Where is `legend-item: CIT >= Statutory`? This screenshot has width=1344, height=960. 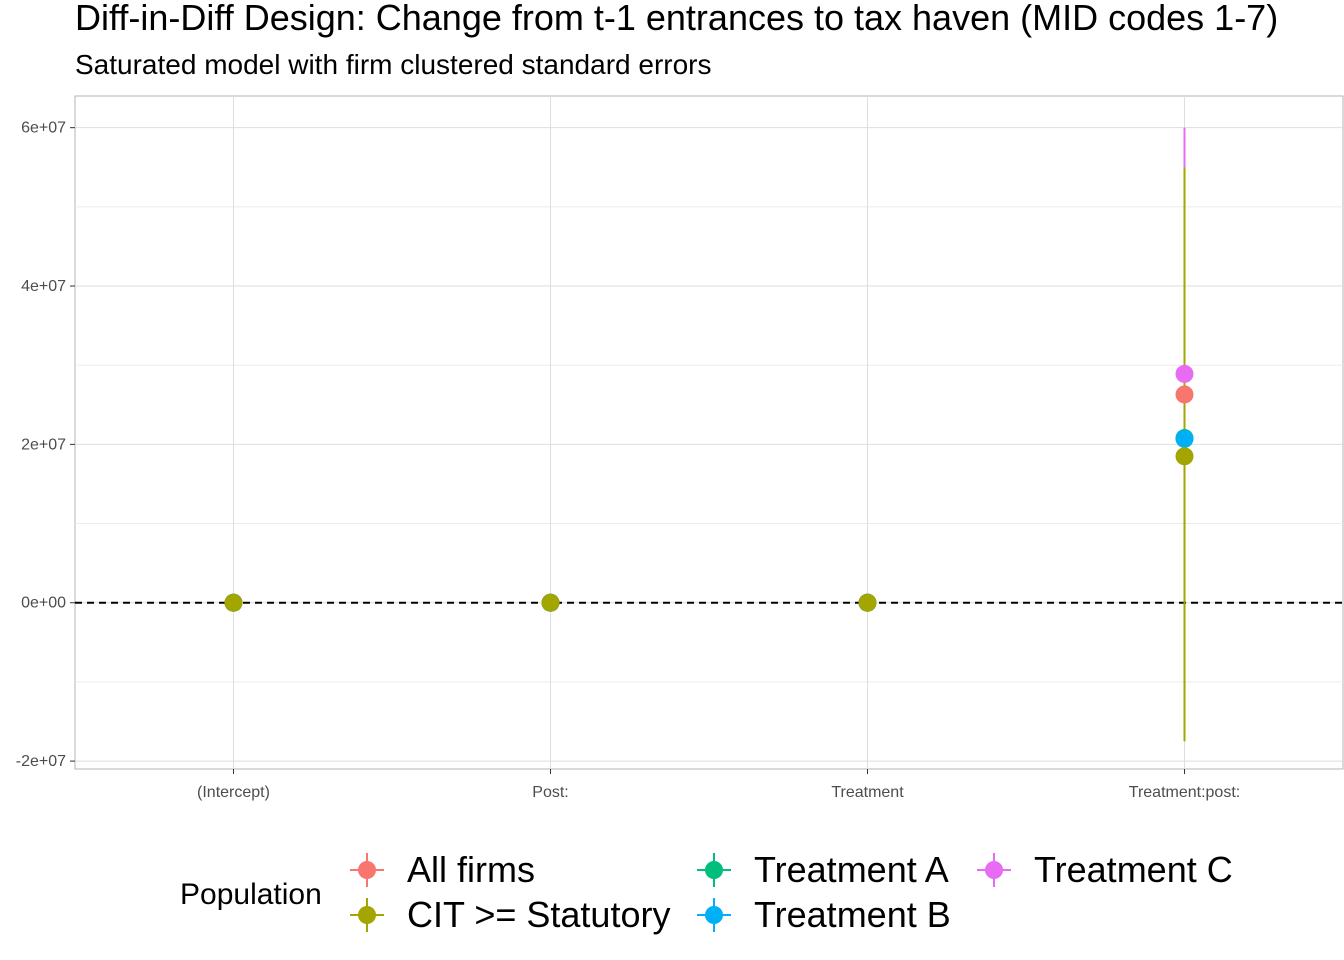 legend-item: CIT >= Statutory is located at coordinates (510, 914).